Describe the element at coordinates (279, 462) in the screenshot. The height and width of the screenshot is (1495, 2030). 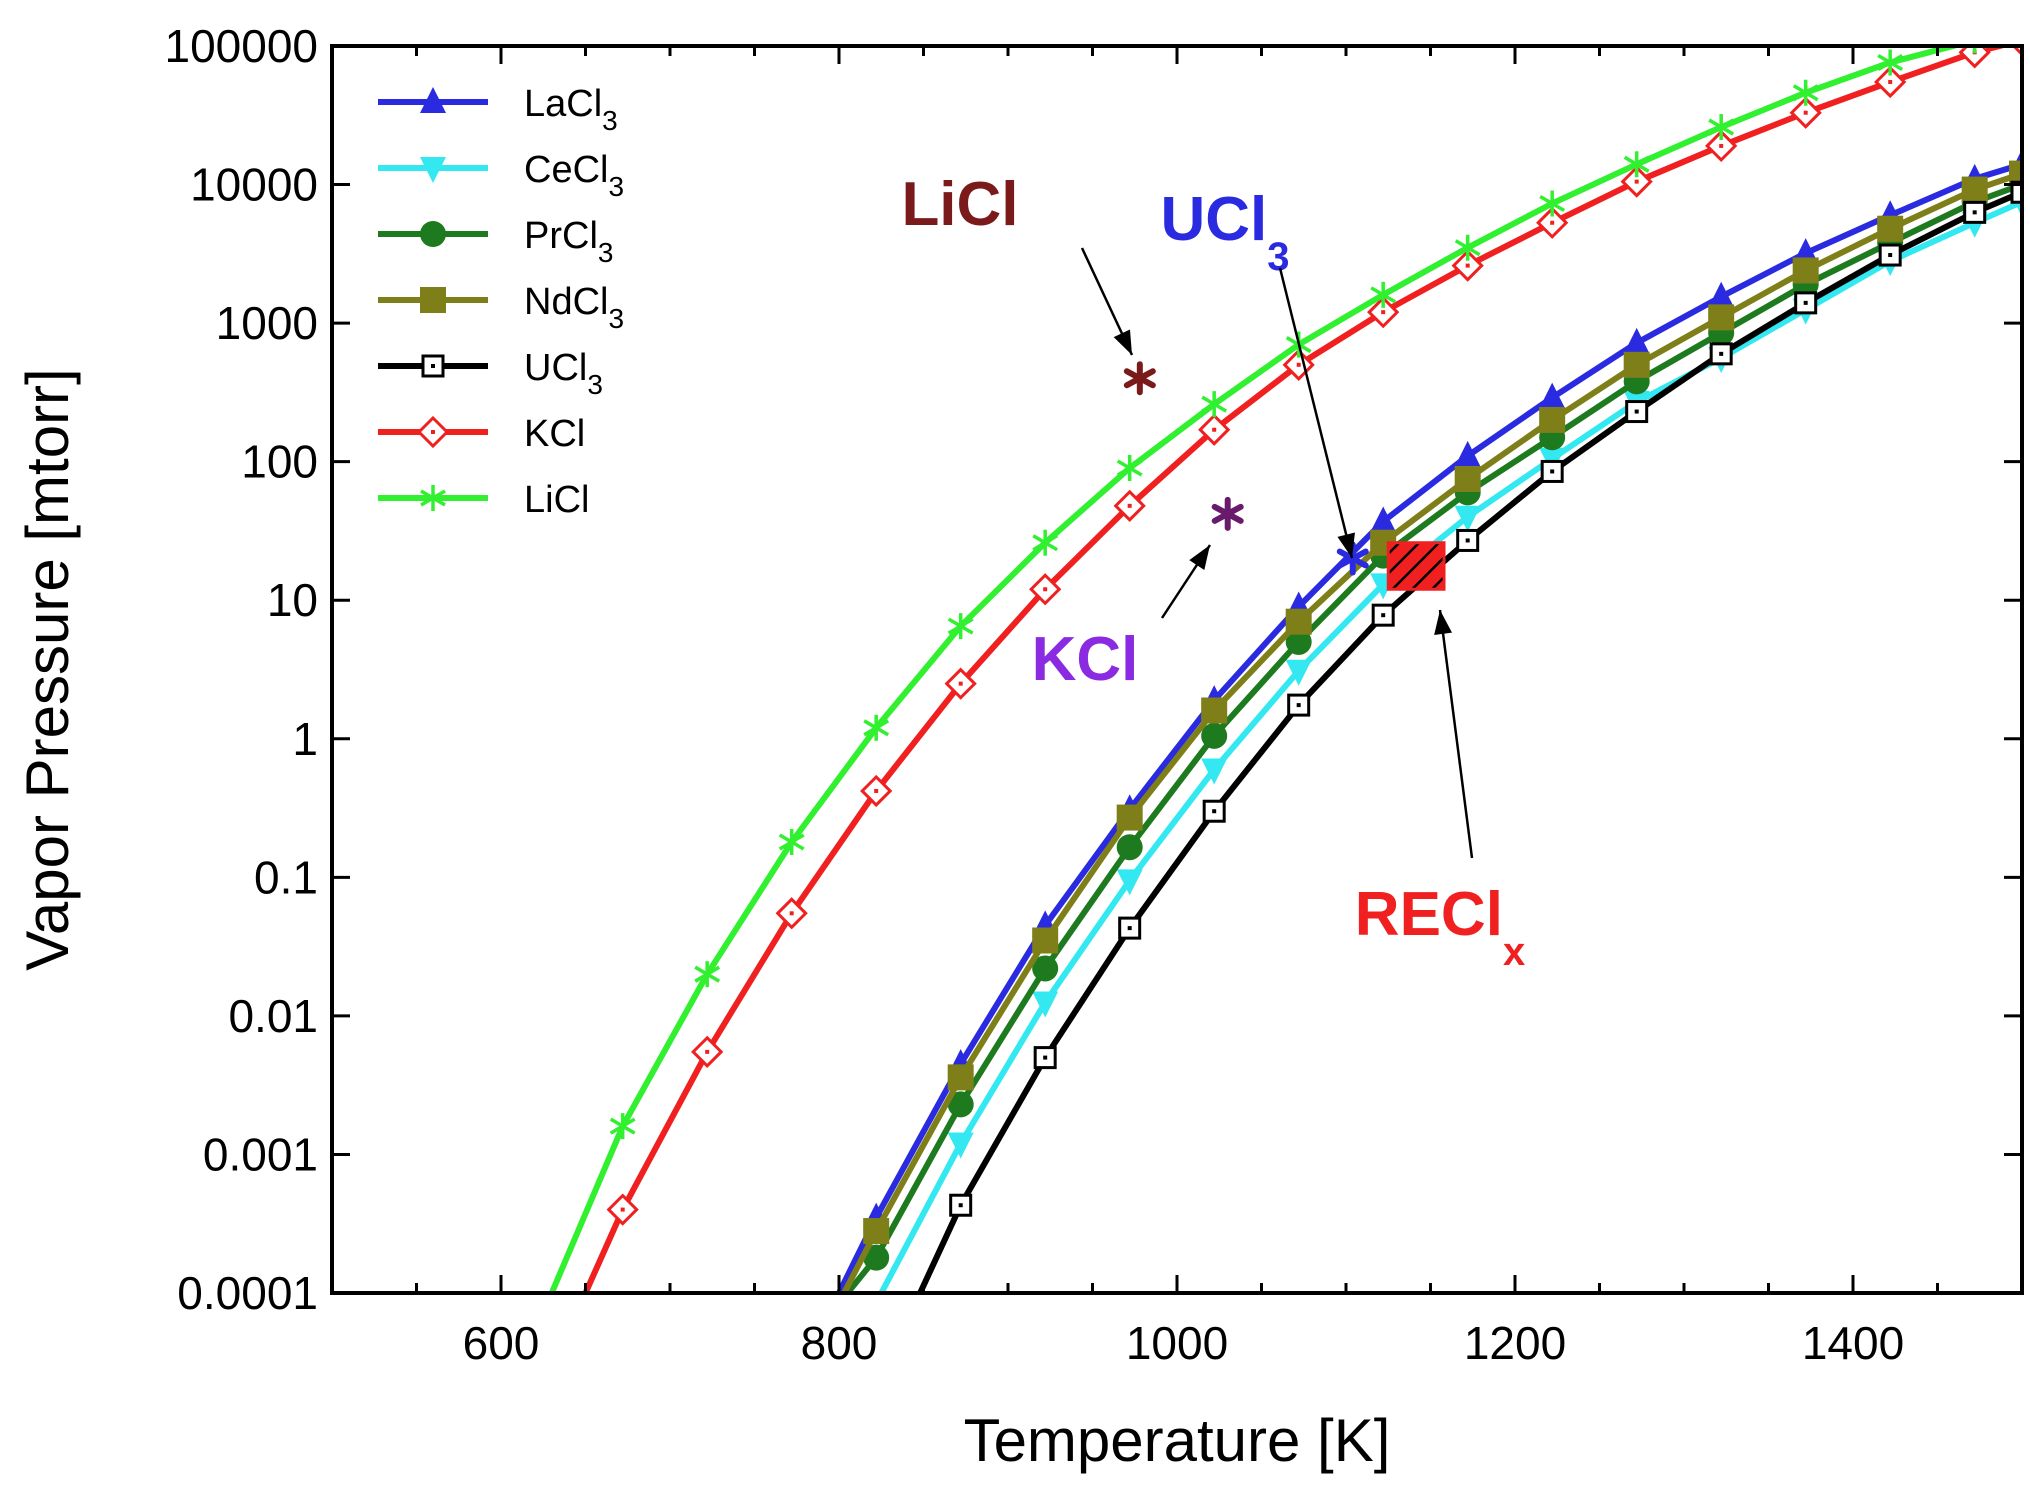
I see `y-tick-label: 100` at that location.